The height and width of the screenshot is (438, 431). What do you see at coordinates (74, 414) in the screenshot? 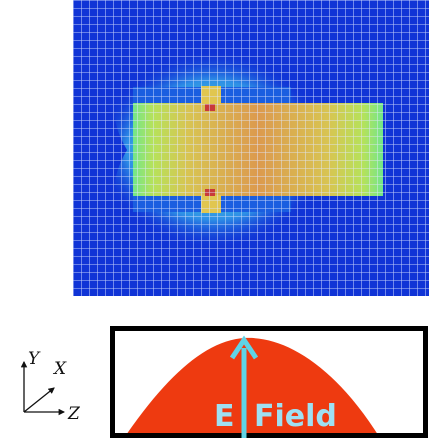
I see `z-axis-label: Z` at bounding box center [74, 414].